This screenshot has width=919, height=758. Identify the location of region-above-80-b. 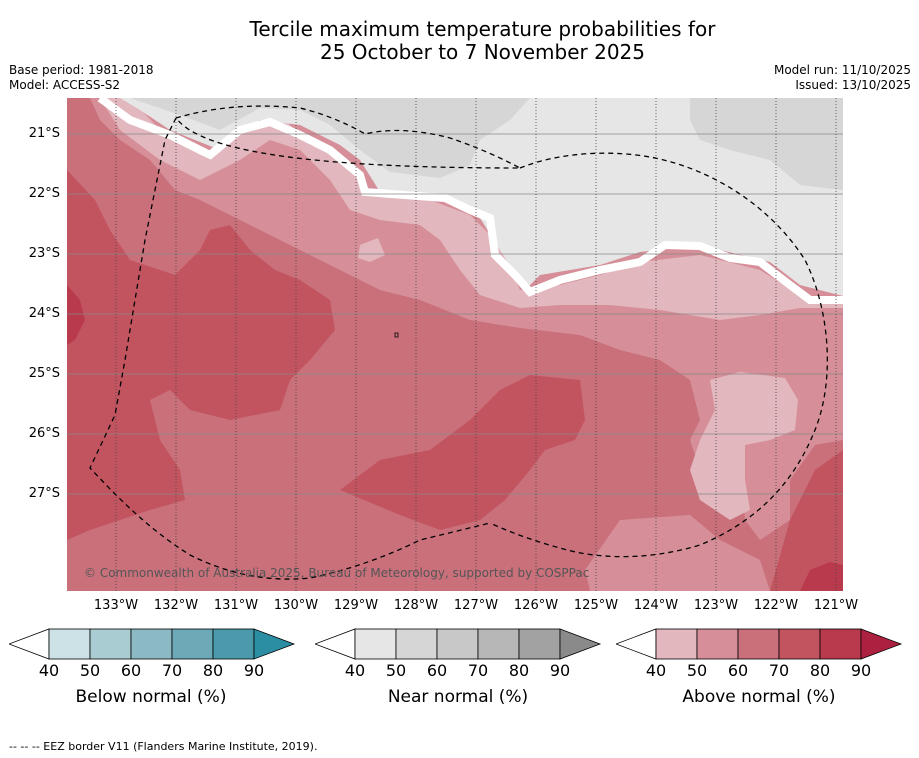
(821, 576).